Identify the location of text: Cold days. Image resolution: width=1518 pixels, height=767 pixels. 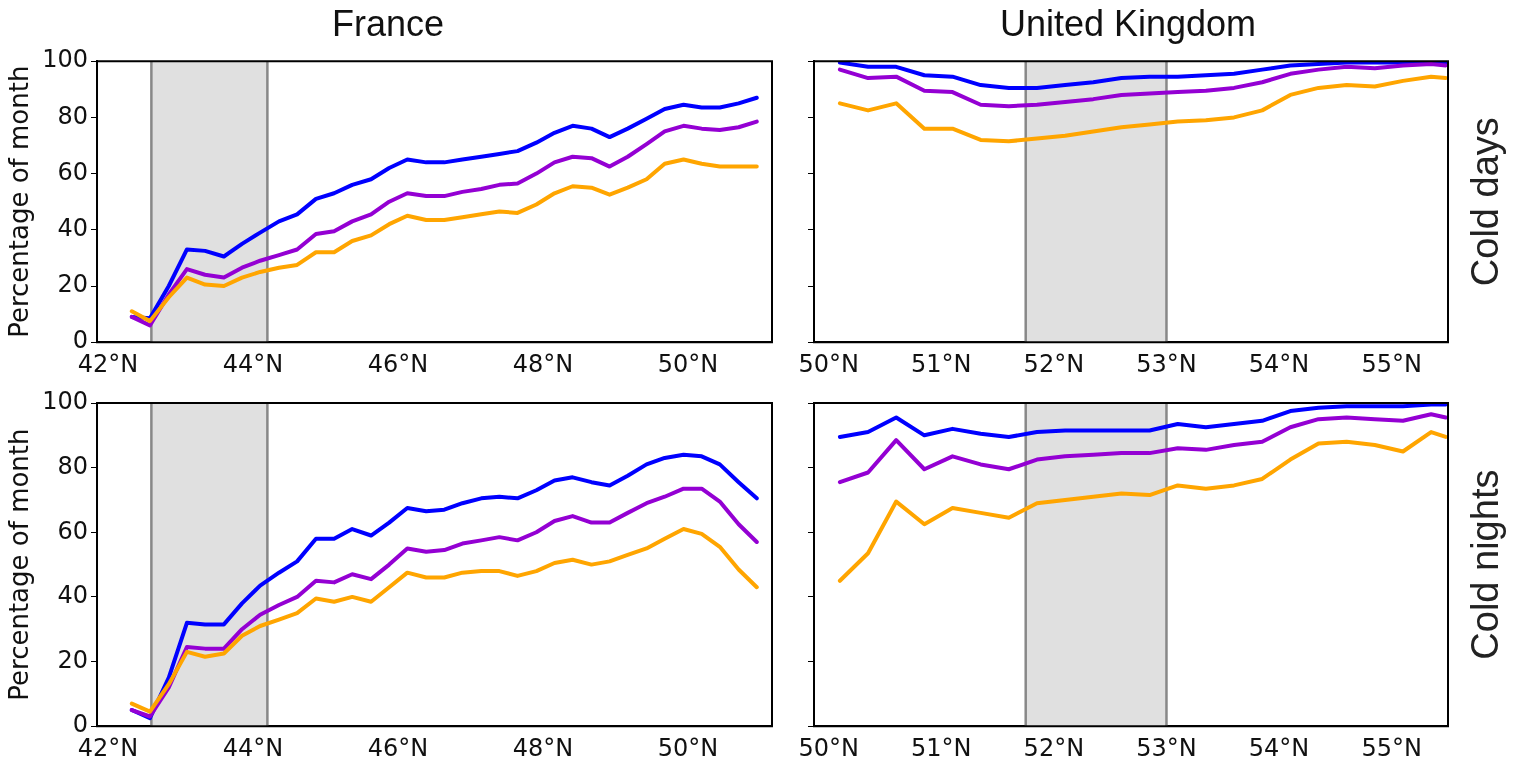
(1485, 202).